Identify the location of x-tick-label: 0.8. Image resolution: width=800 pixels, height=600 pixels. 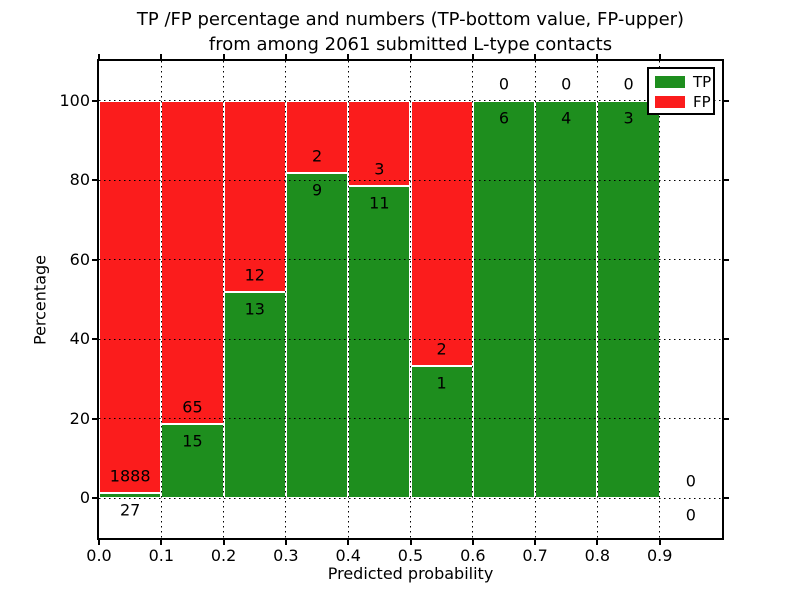
(597, 555).